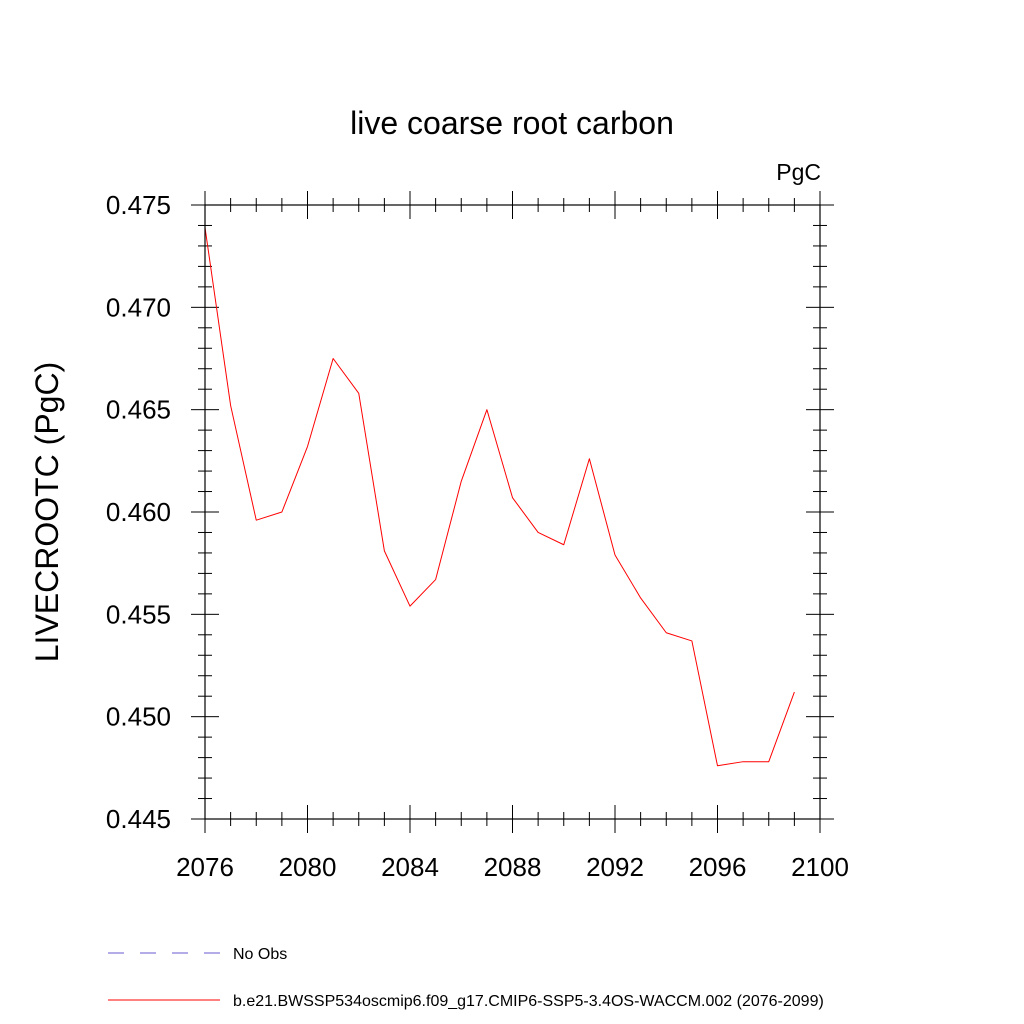  What do you see at coordinates (138, 307) in the screenshot?
I see `y-tick-label: 0.470` at bounding box center [138, 307].